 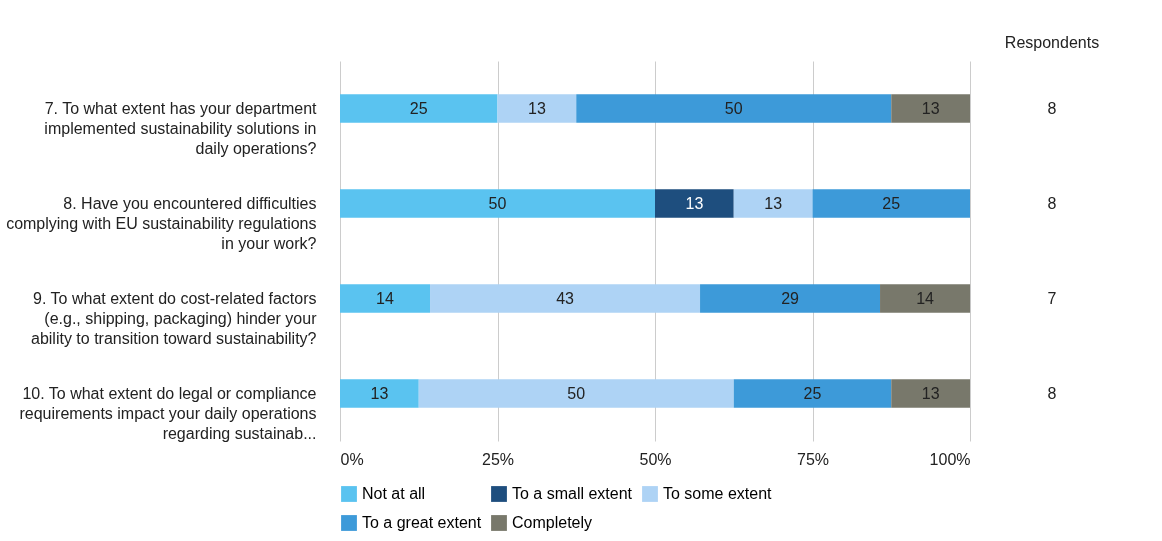 What do you see at coordinates (813, 459) in the screenshot?
I see `x-tick-label: 75%` at bounding box center [813, 459].